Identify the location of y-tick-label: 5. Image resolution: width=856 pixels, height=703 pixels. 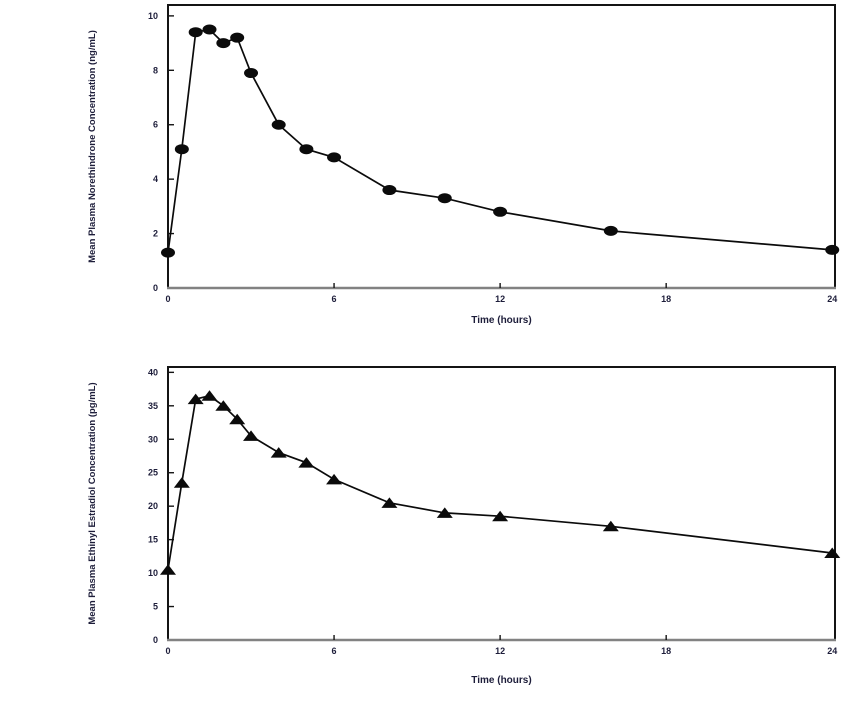
(155, 607).